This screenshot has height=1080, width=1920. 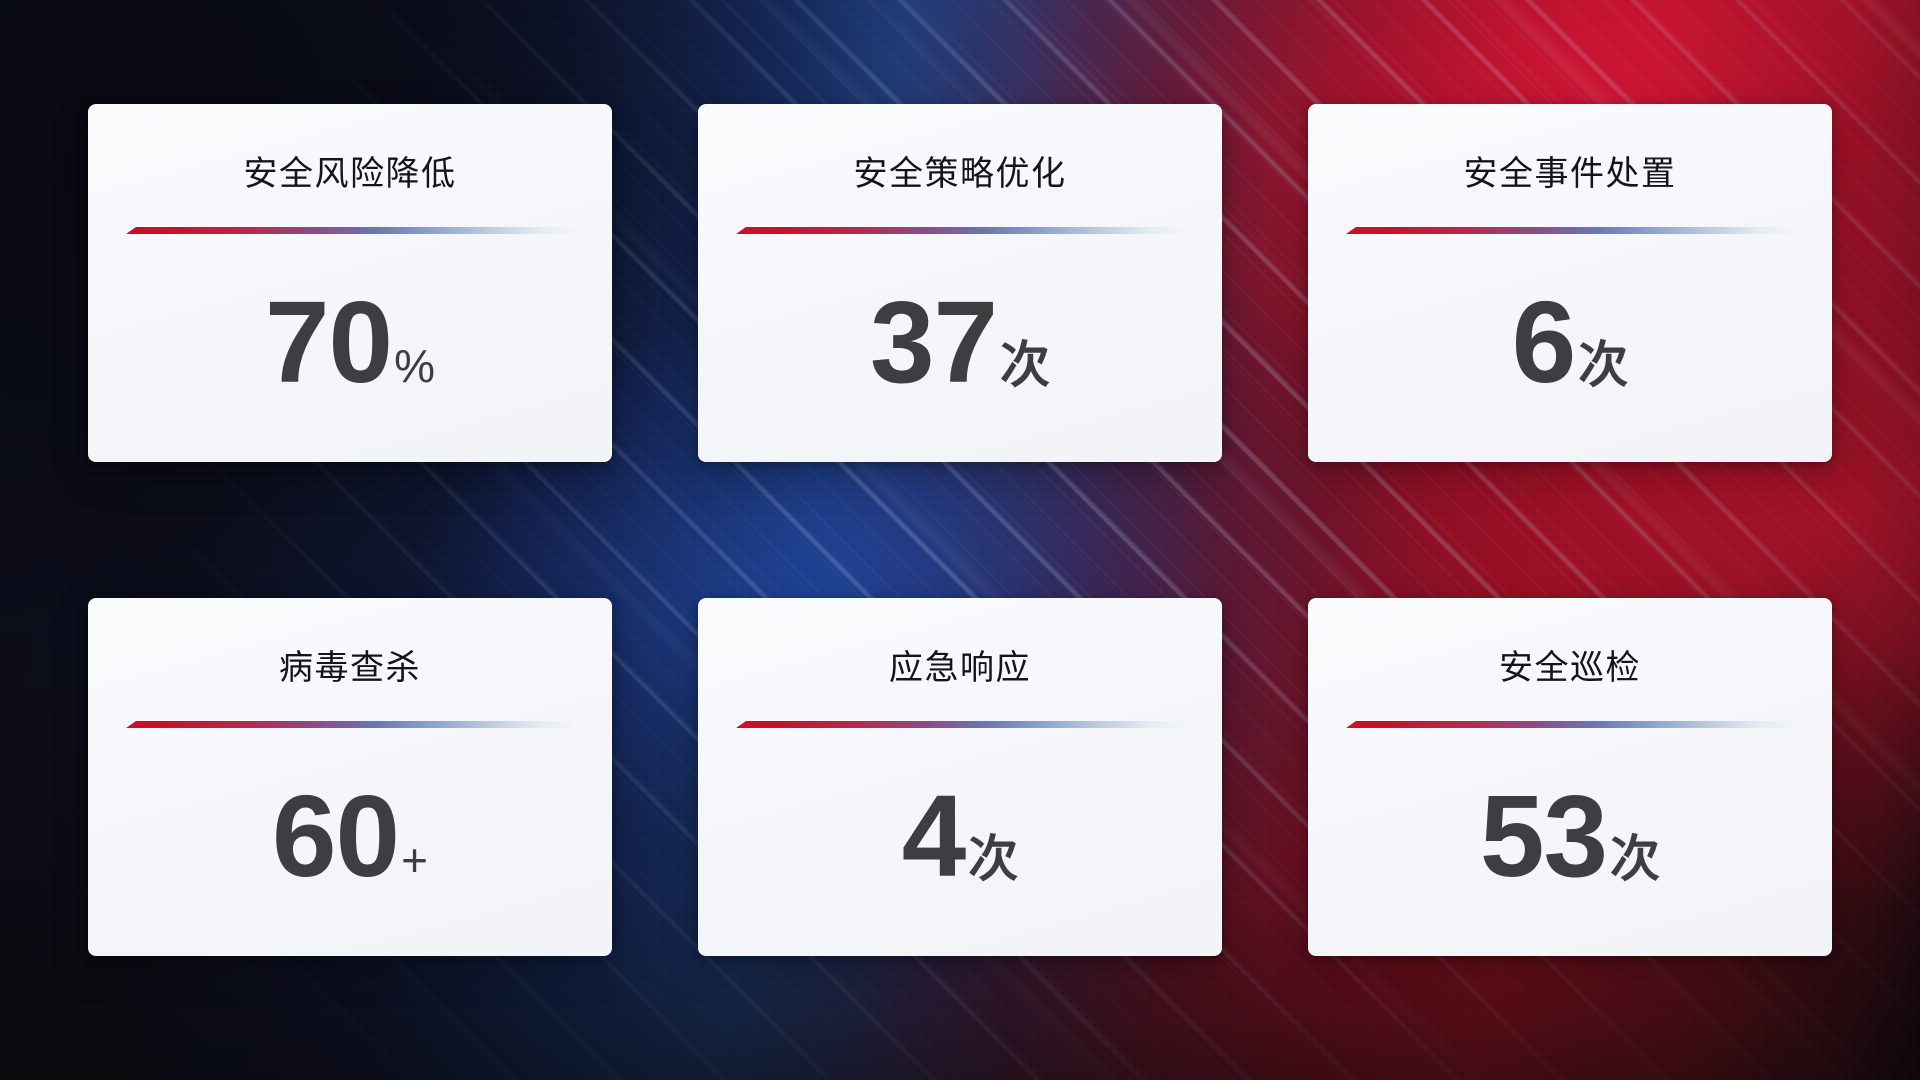 I want to click on metric-card-security-risk-reduction: 安全风险降低 70 %, so click(x=350, y=283).